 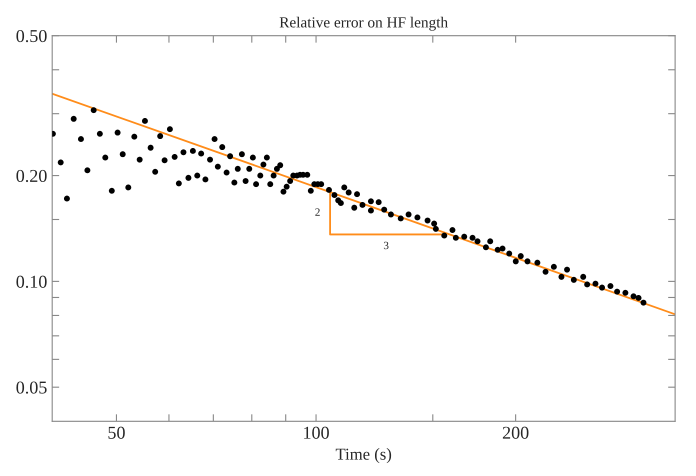 I want to click on y-tick-label: 0.20, so click(x=31, y=176).